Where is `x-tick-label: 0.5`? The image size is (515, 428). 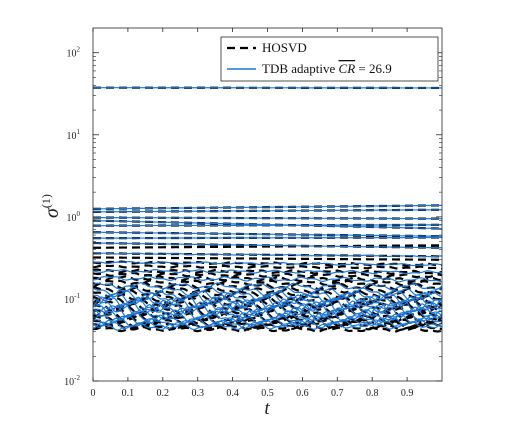 x-tick-label: 0.5 is located at coordinates (267, 393).